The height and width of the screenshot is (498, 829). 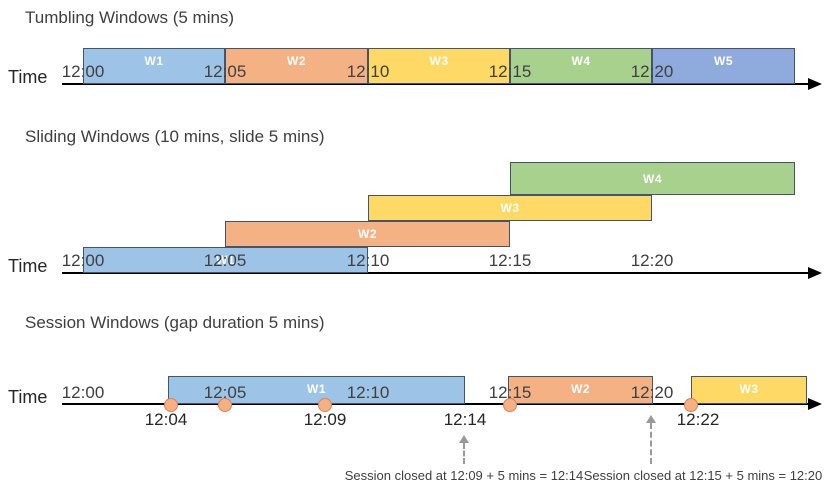 I want to click on session-axis-arrowhead-icon, so click(x=815, y=404).